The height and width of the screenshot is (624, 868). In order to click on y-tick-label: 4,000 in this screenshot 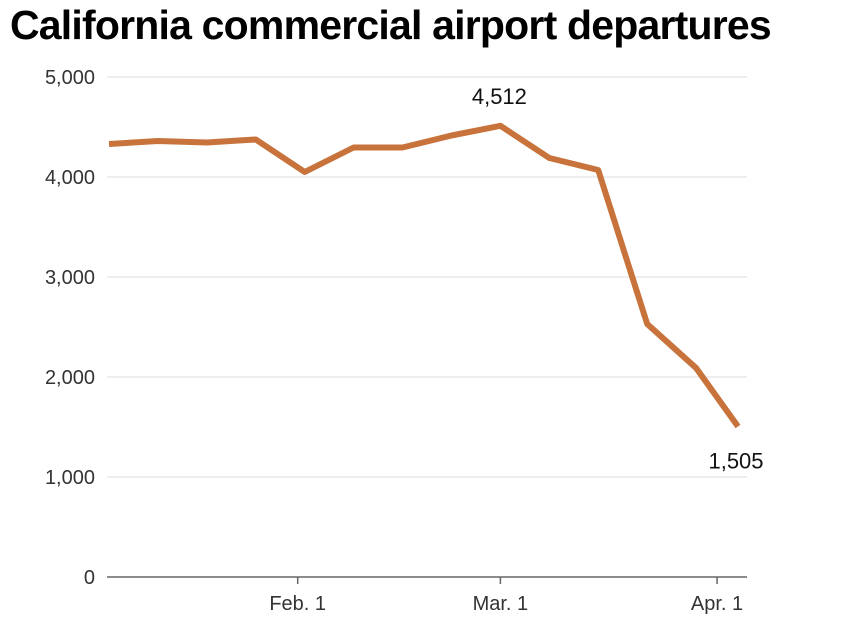, I will do `click(70, 178)`.